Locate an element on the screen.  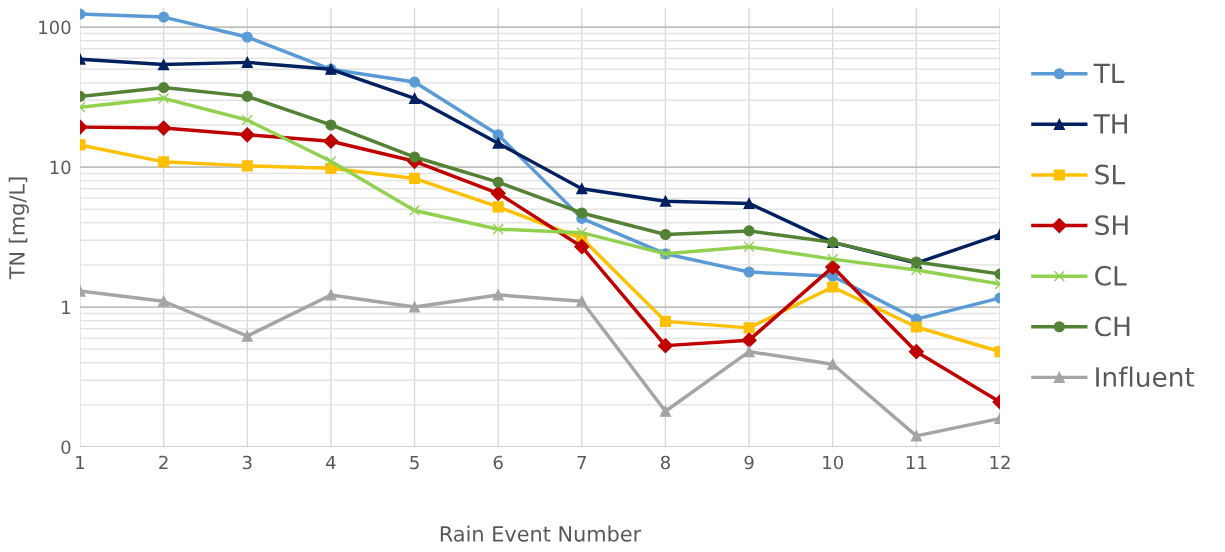
legend-label: SH is located at coordinates (1111, 225).